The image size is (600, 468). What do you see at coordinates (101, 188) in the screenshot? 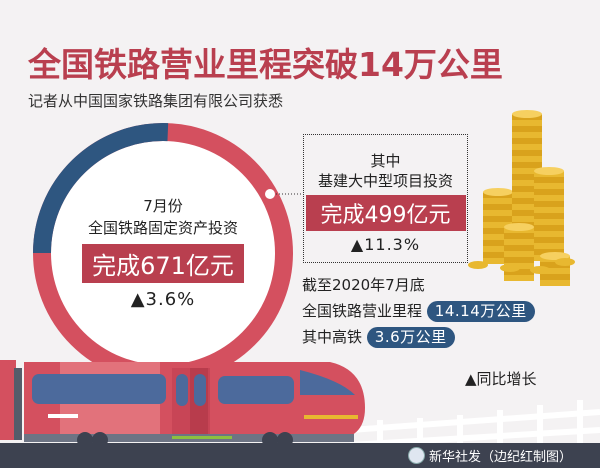
I see `ring-share-arc` at bounding box center [101, 188].